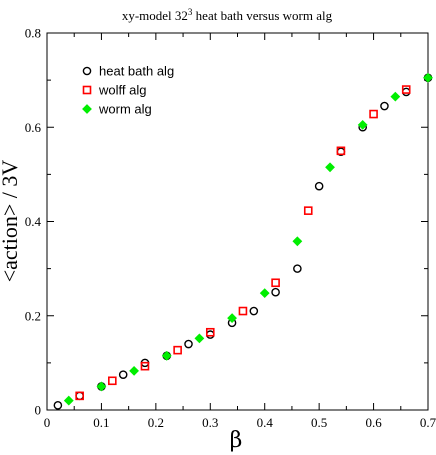  I want to click on chart-title: xy-model 323 heat bath versus worm alg, so click(227, 15).